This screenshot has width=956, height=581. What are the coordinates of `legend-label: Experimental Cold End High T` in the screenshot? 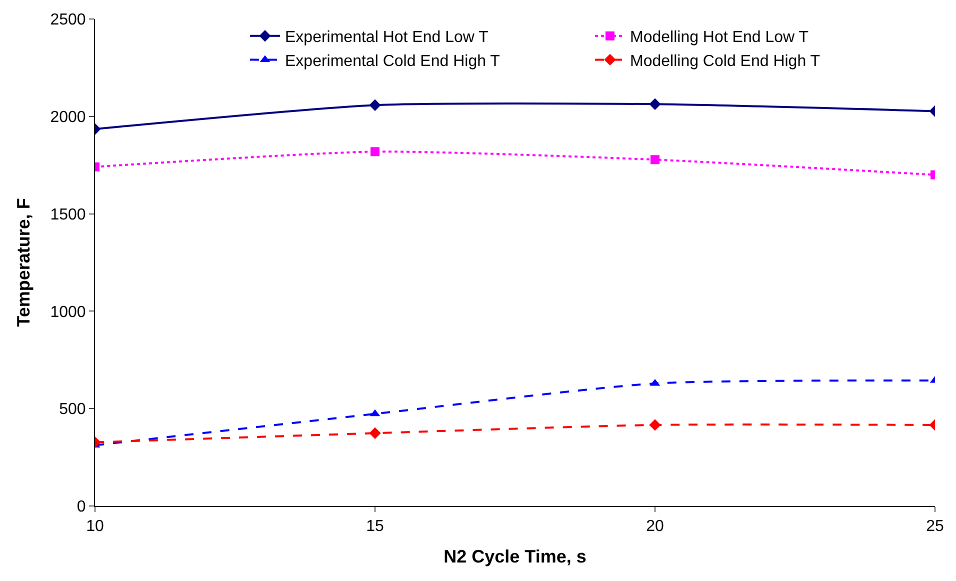 It's located at (392, 61).